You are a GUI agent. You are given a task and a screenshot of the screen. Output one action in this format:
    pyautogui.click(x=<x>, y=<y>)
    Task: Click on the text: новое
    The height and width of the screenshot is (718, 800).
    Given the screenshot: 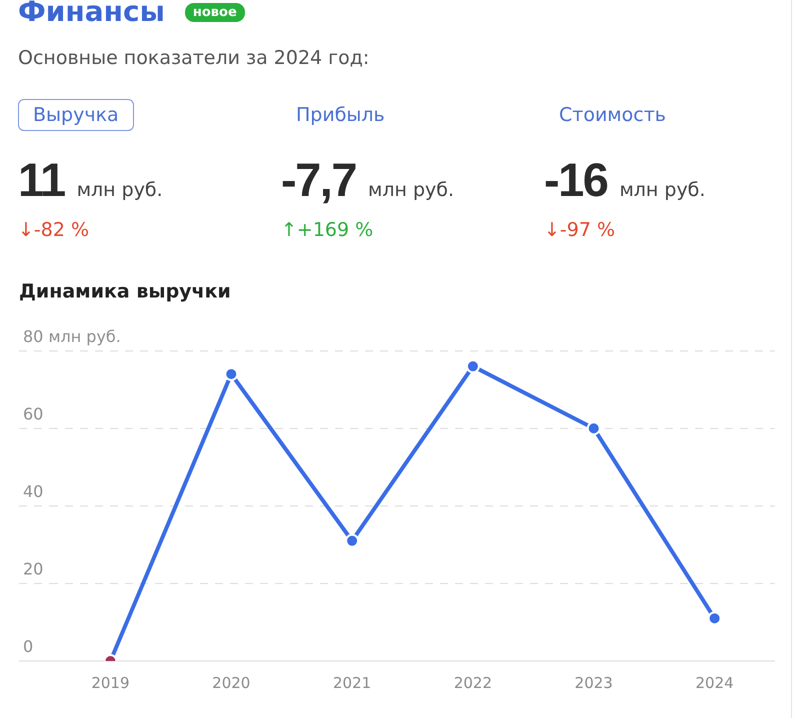 What is the action you would take?
    pyautogui.click(x=214, y=12)
    